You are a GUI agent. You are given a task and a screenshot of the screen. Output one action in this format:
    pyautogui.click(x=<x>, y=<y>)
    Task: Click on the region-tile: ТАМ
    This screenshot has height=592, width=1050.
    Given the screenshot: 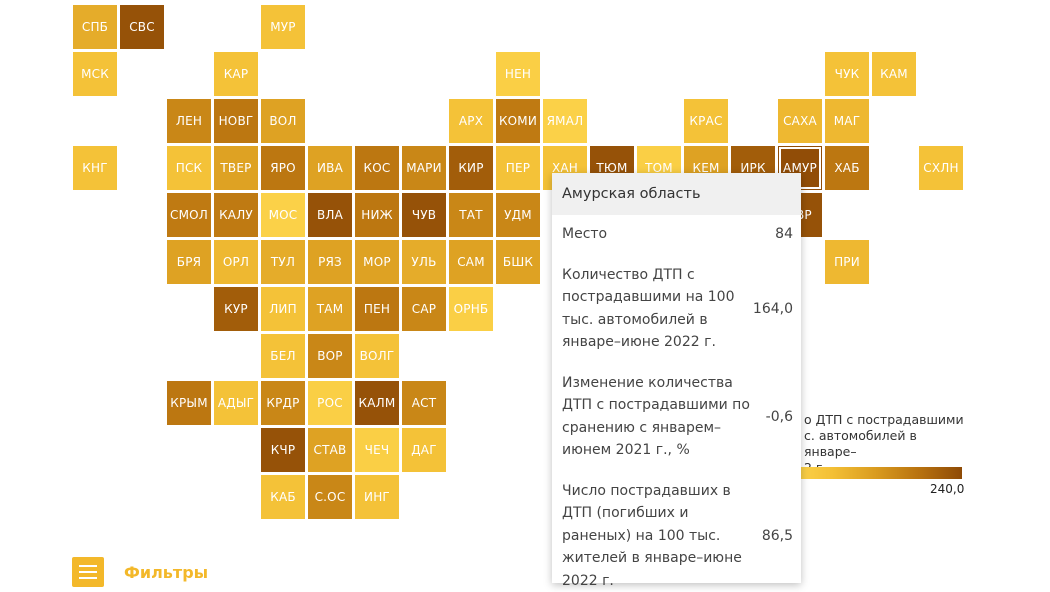 What is the action you would take?
    pyautogui.click(x=330, y=309)
    